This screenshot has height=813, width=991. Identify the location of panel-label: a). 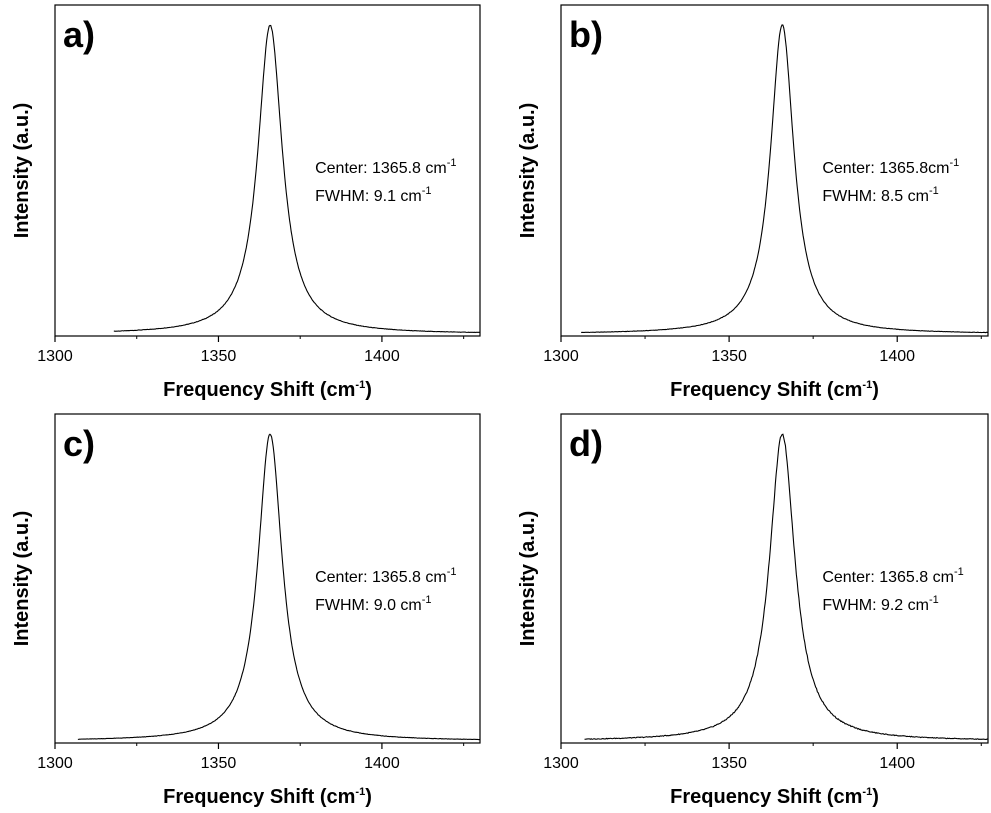
(79, 34).